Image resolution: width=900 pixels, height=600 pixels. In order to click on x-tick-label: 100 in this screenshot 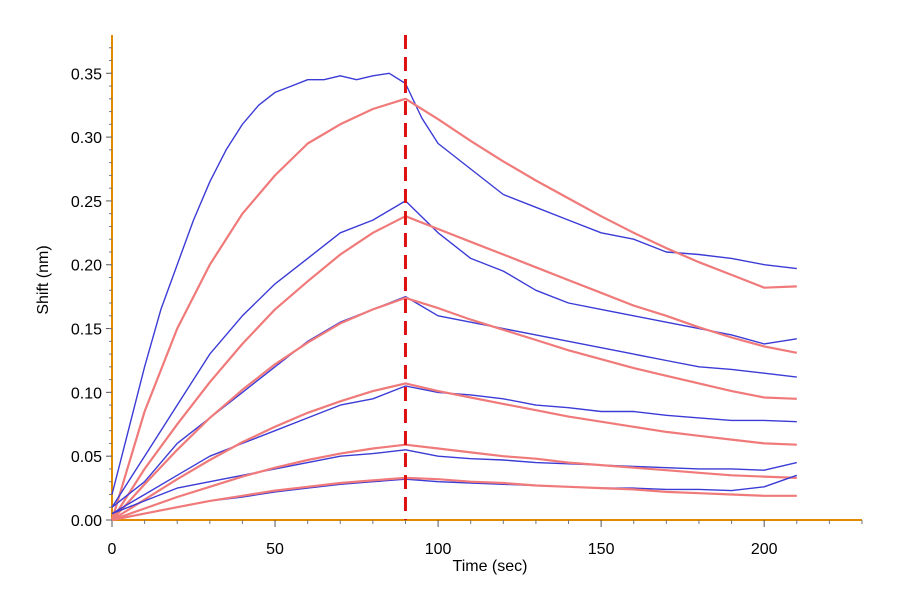, I will do `click(438, 549)`.